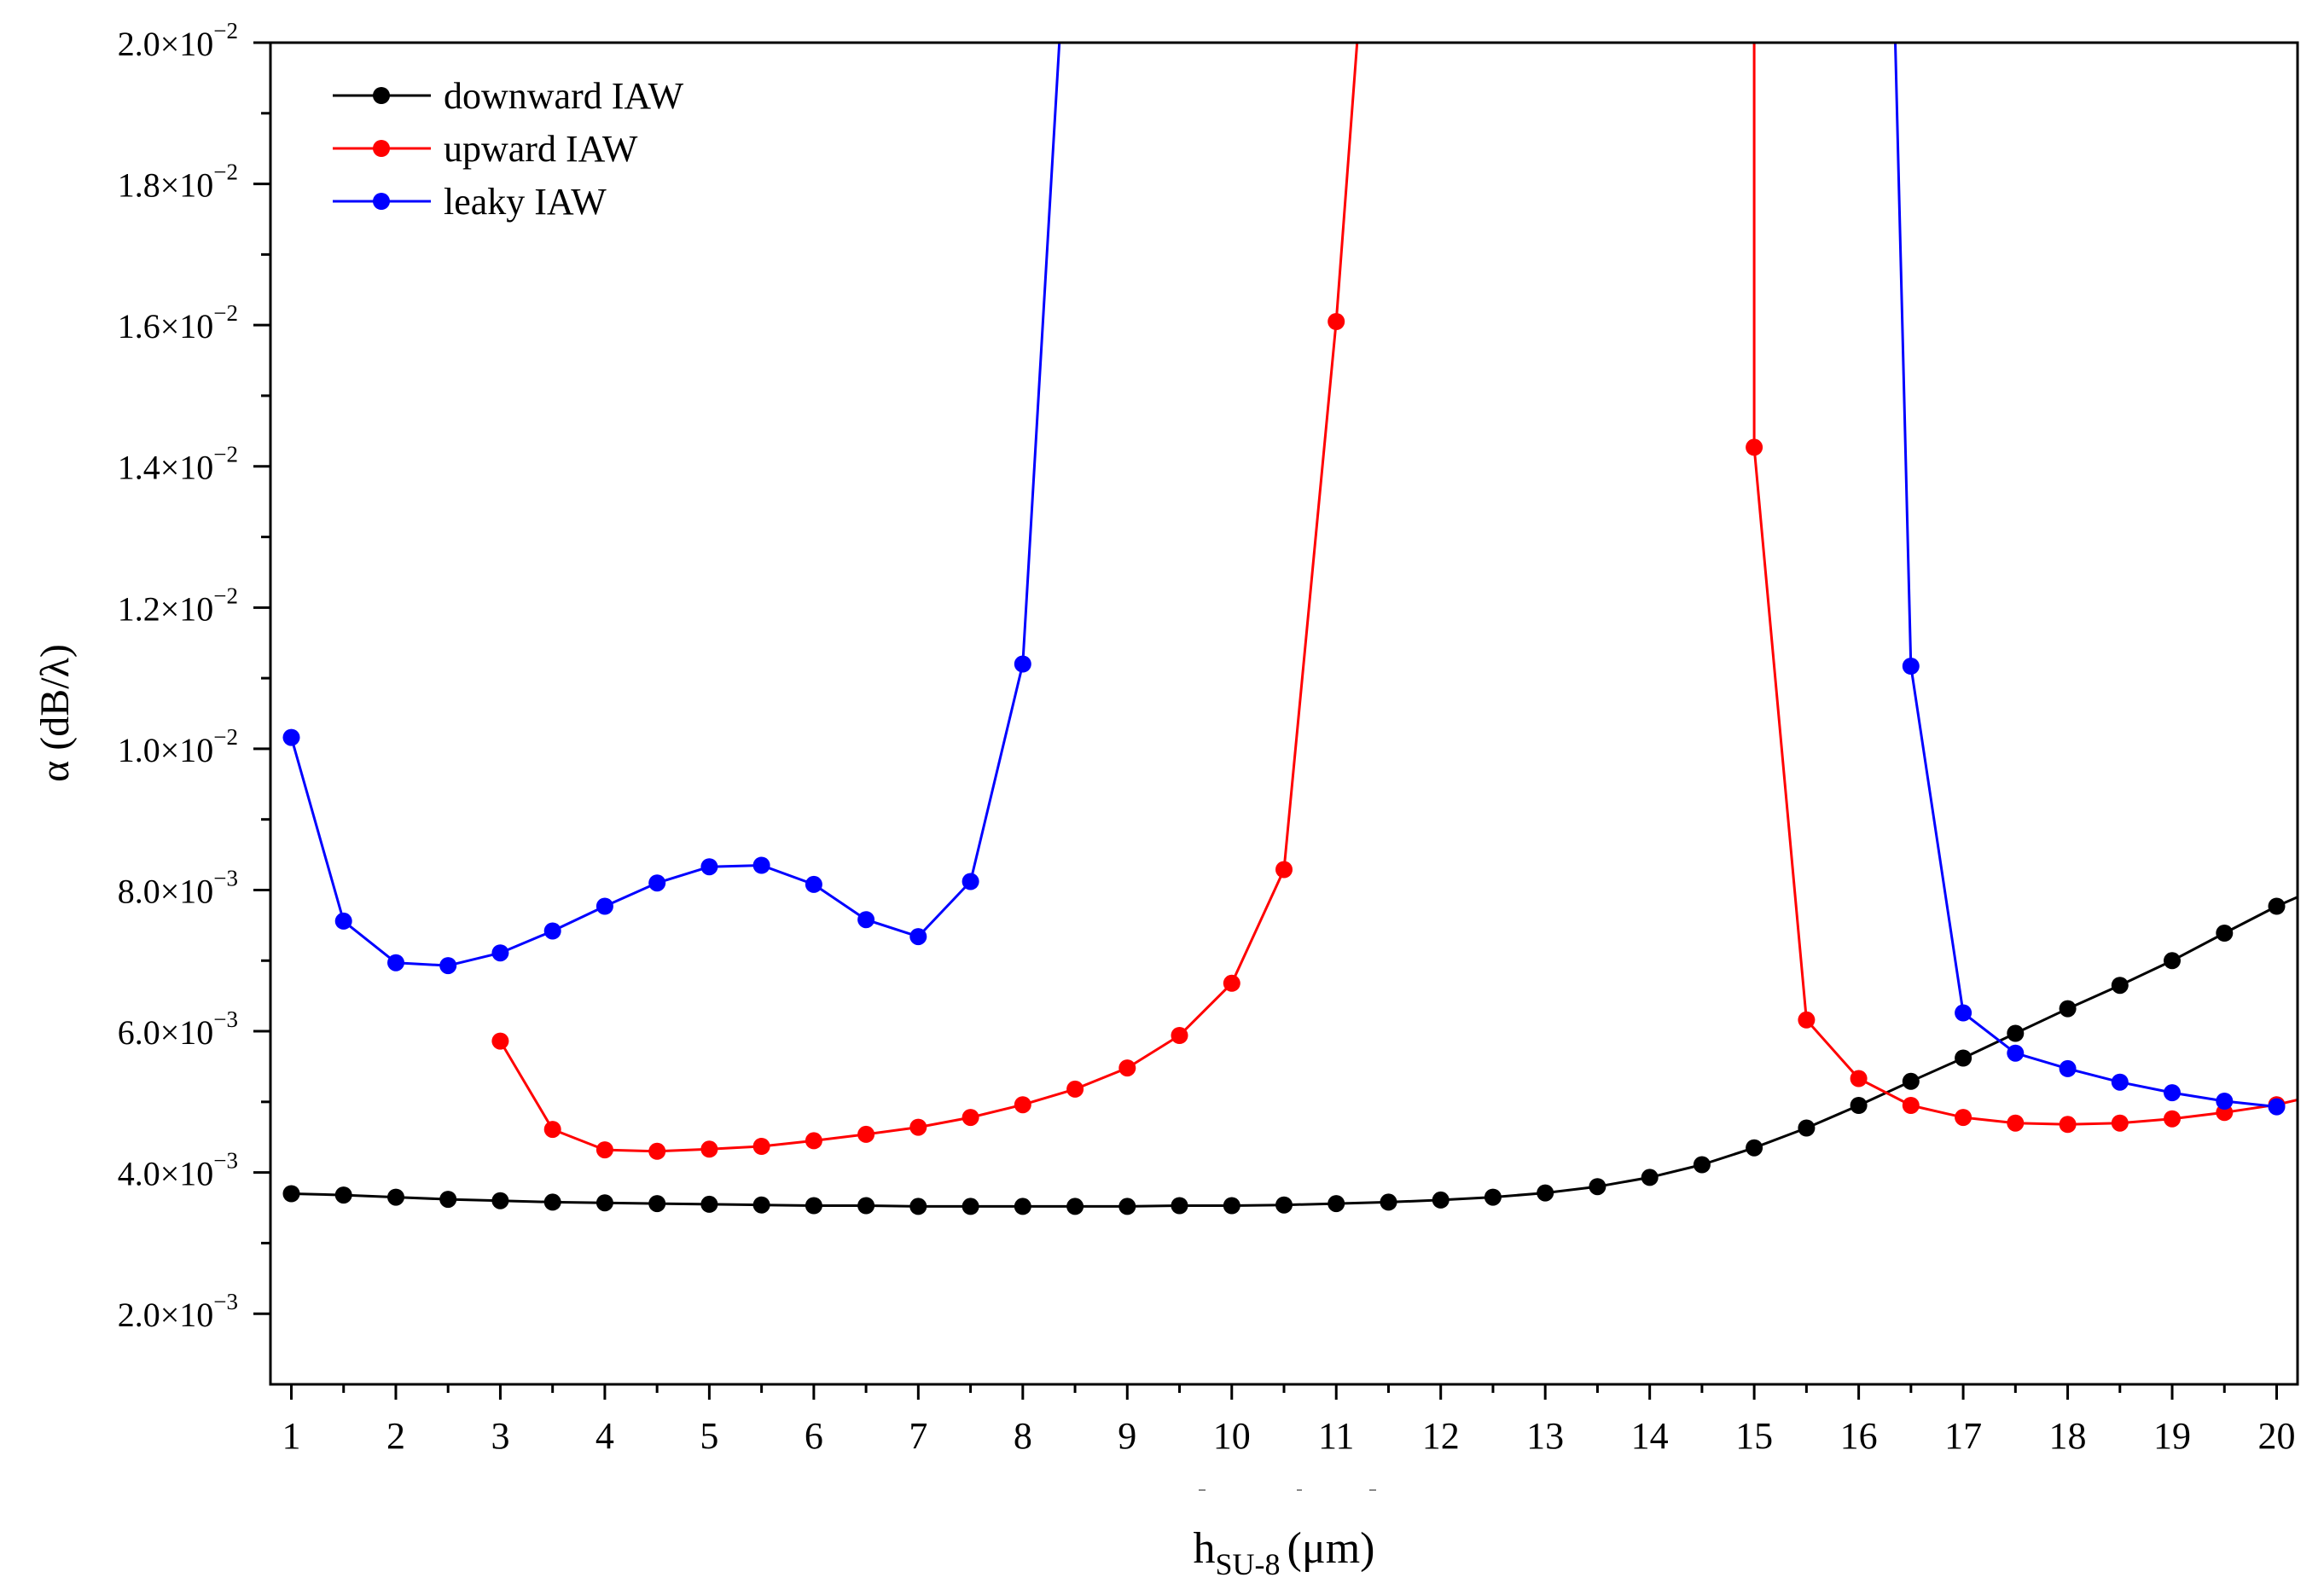 The width and height of the screenshot is (2324, 1595). What do you see at coordinates (178, 182) in the screenshot?
I see `y-tick-label: 1.8×10⁻²` at bounding box center [178, 182].